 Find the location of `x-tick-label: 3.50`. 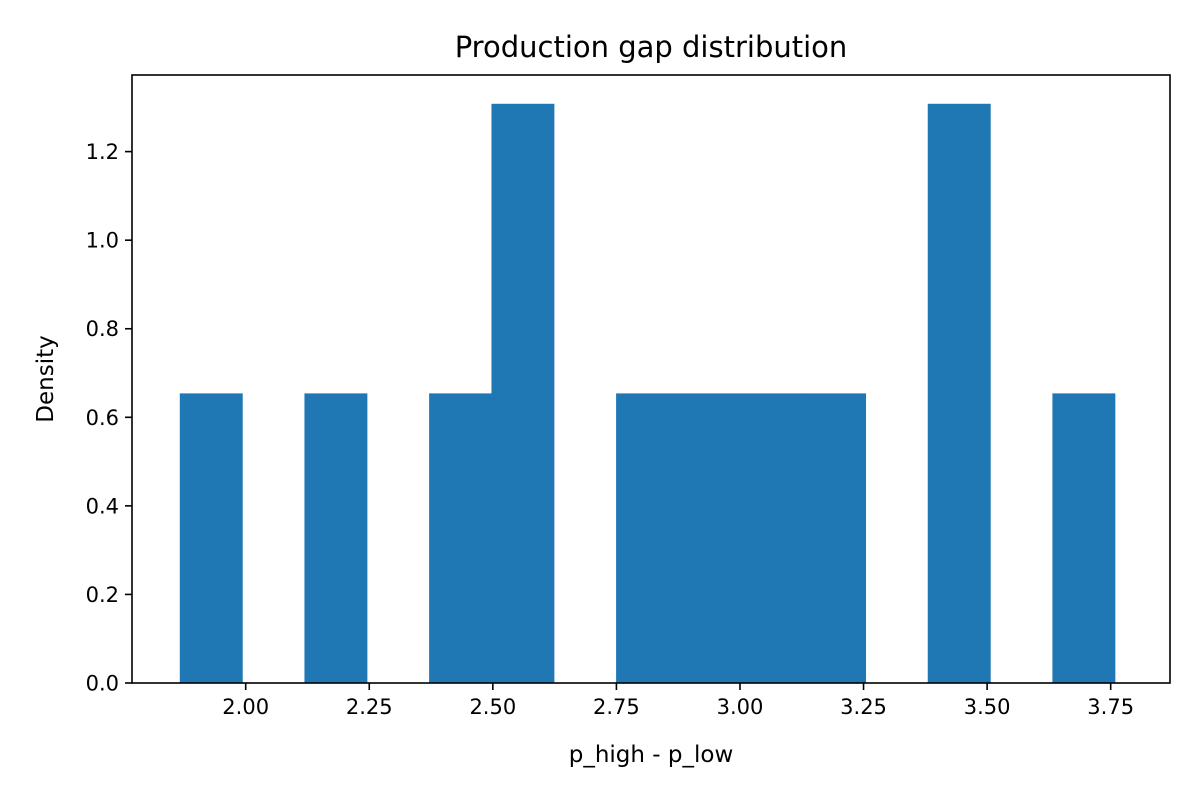

x-tick-label: 3.50 is located at coordinates (987, 707).